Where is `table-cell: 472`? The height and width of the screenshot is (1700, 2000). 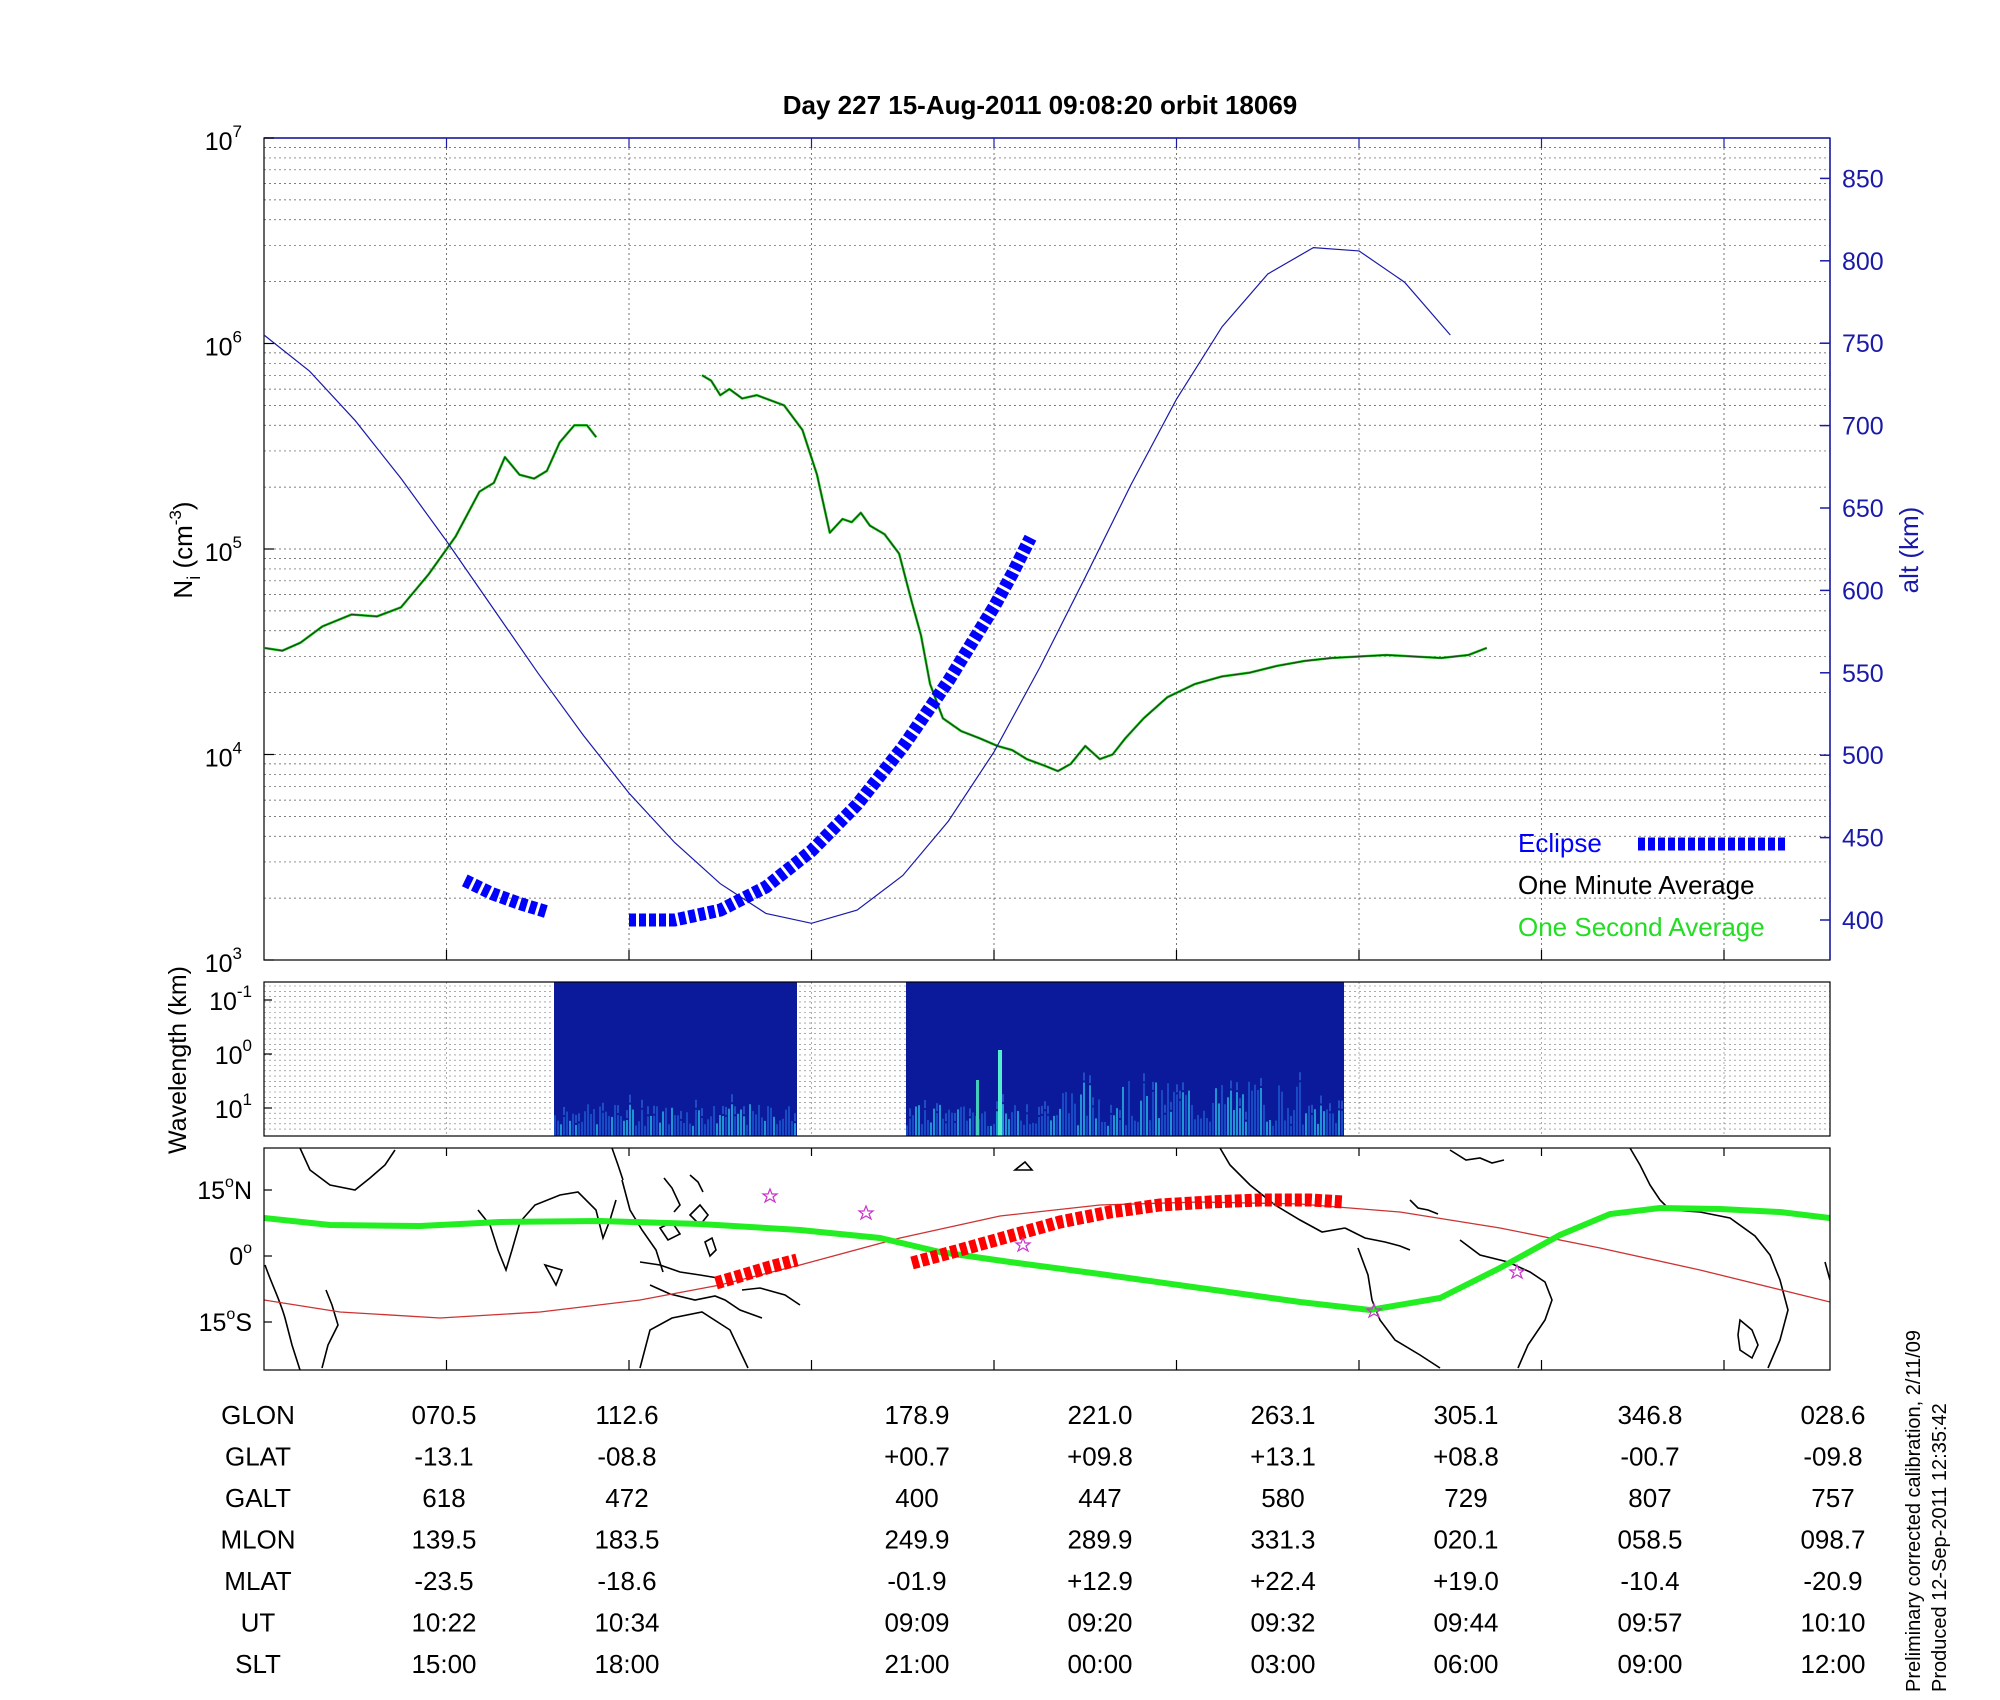 table-cell: 472 is located at coordinates (626, 1498).